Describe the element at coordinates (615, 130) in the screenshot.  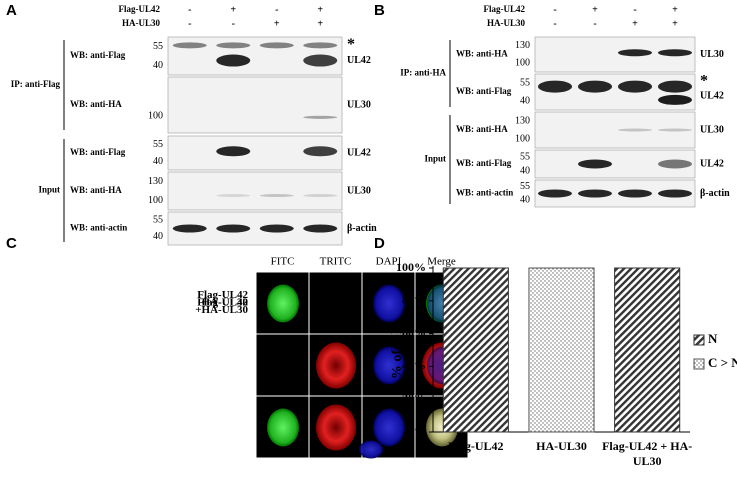
I see `blot` at that location.